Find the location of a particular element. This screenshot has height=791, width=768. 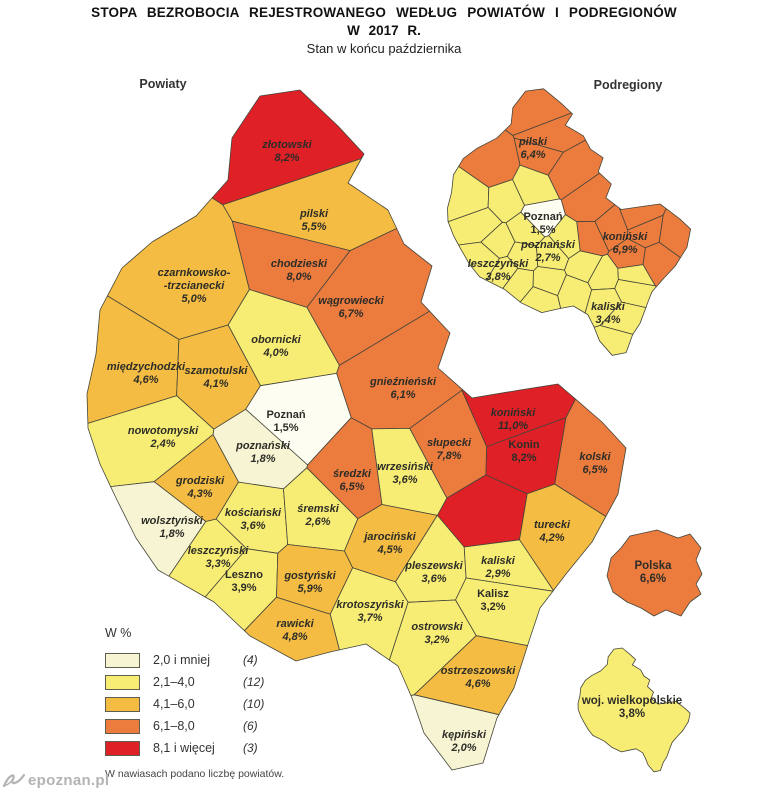

page-title-year: W 2017 R. is located at coordinates (384, 30).